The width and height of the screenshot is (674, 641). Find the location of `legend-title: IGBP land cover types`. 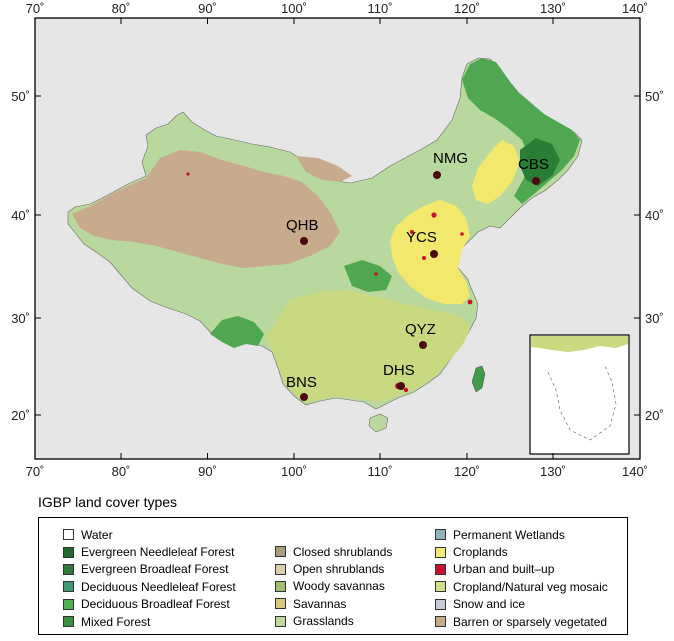

legend-title: IGBP land cover types is located at coordinates (108, 502).